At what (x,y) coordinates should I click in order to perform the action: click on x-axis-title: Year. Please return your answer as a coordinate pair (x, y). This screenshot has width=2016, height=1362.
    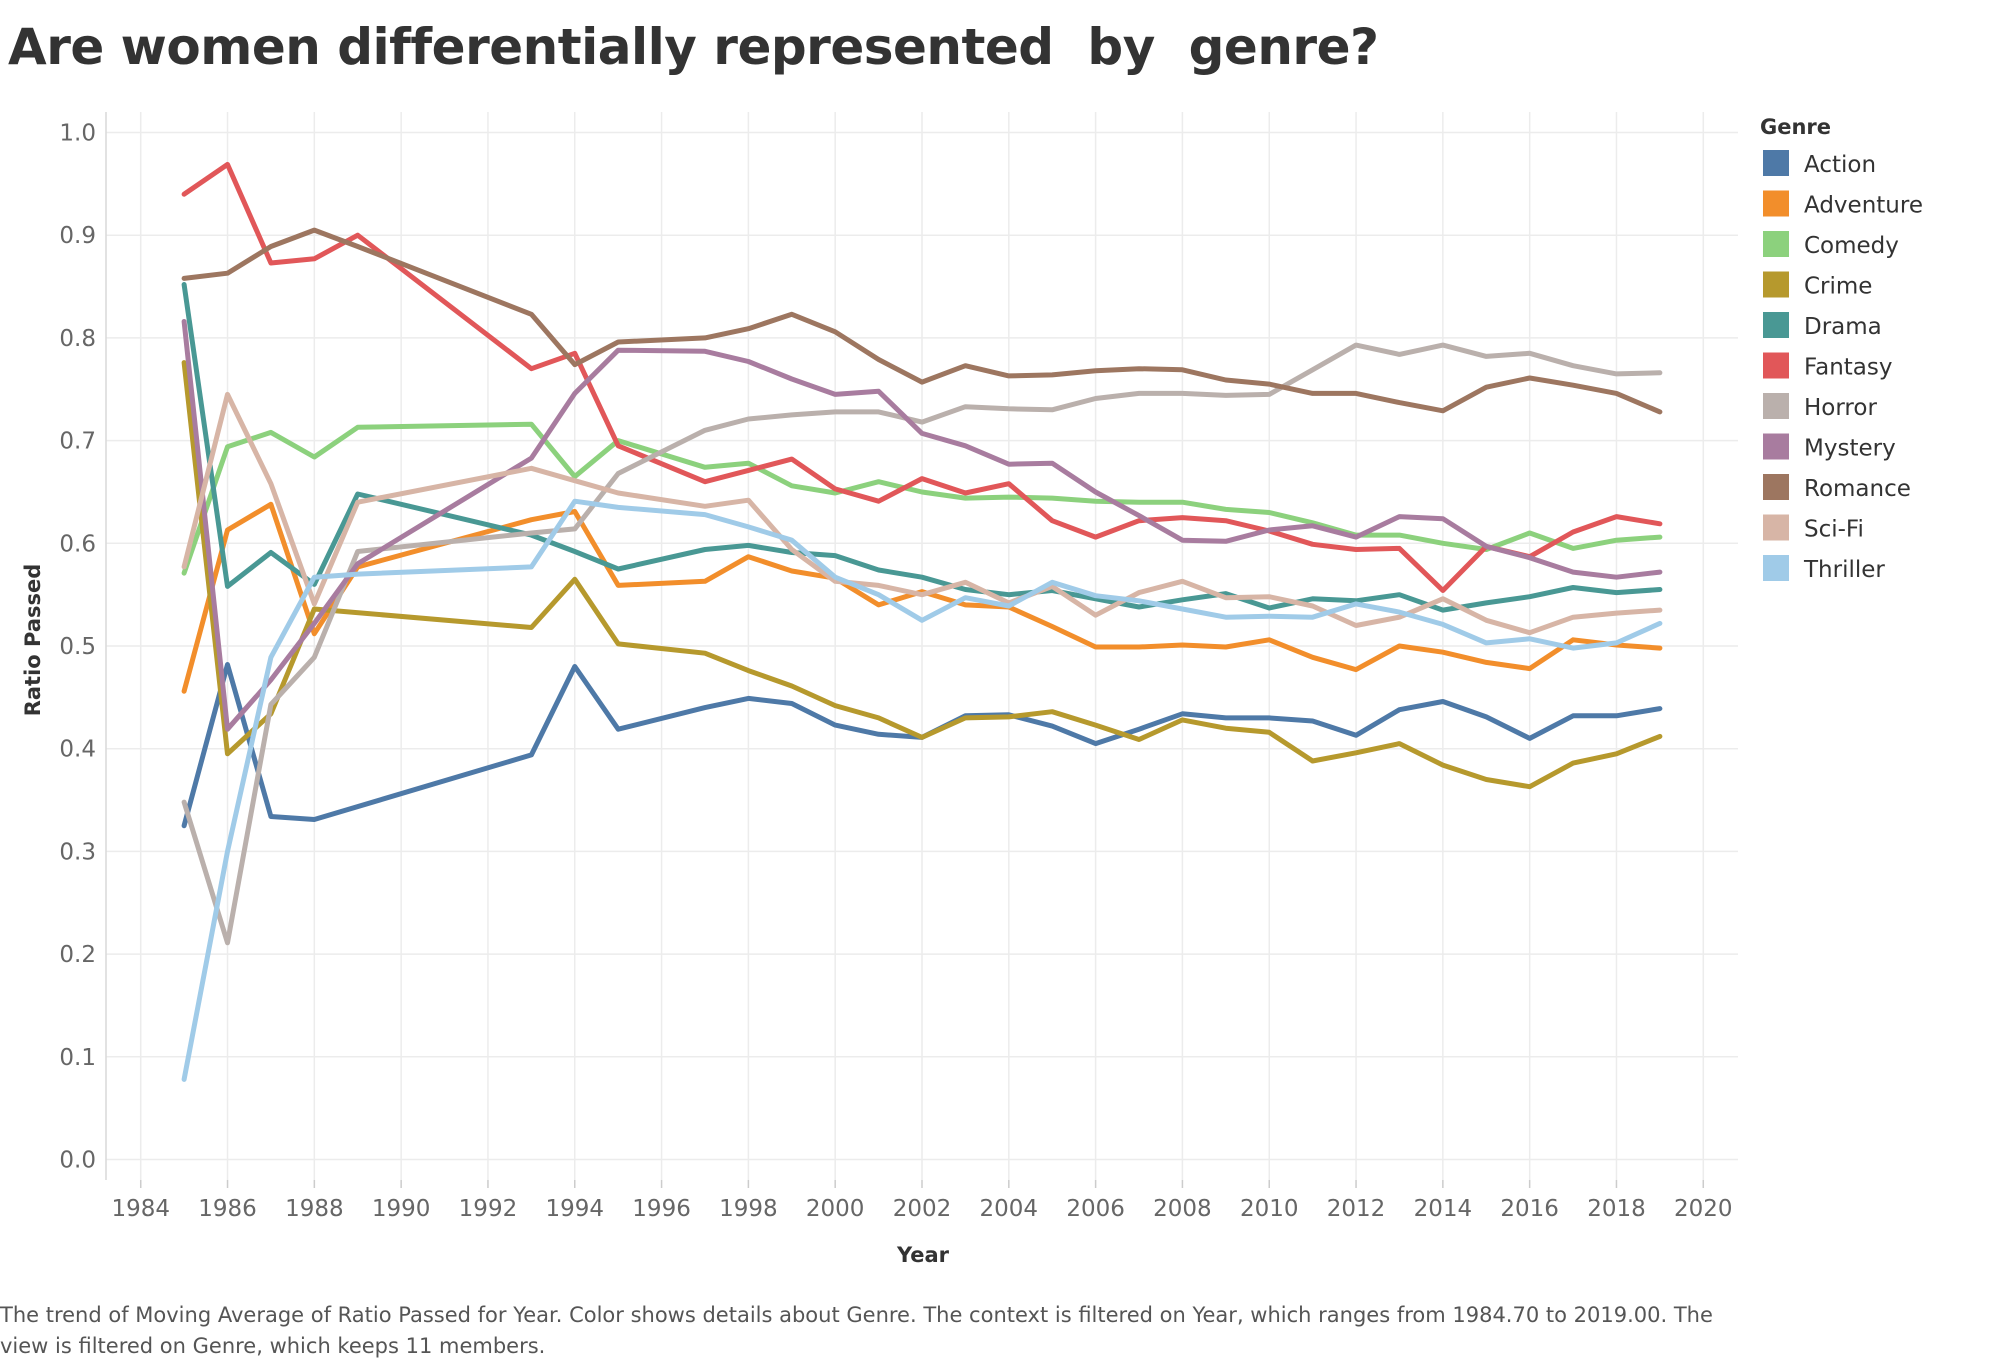
    Looking at the image, I should click on (923, 1255).